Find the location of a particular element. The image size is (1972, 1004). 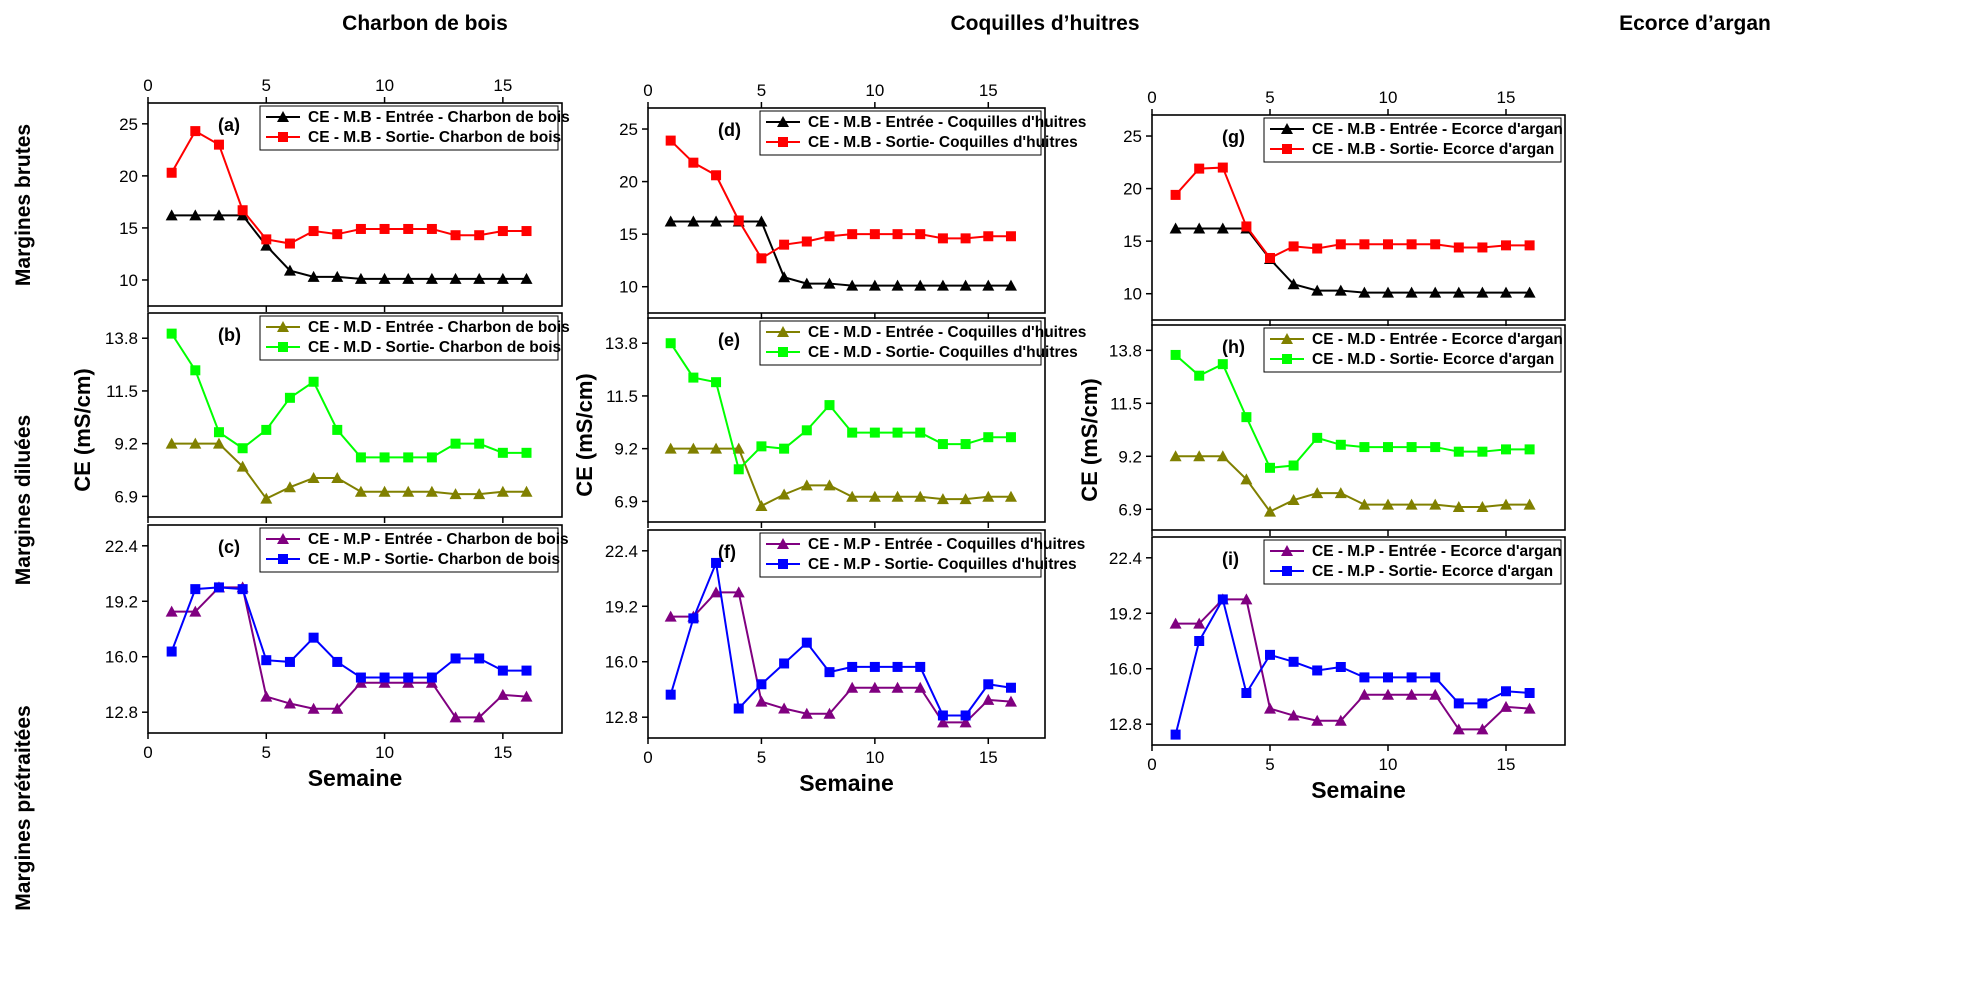

y-tick-label: 9.2 is located at coordinates (1130, 456).